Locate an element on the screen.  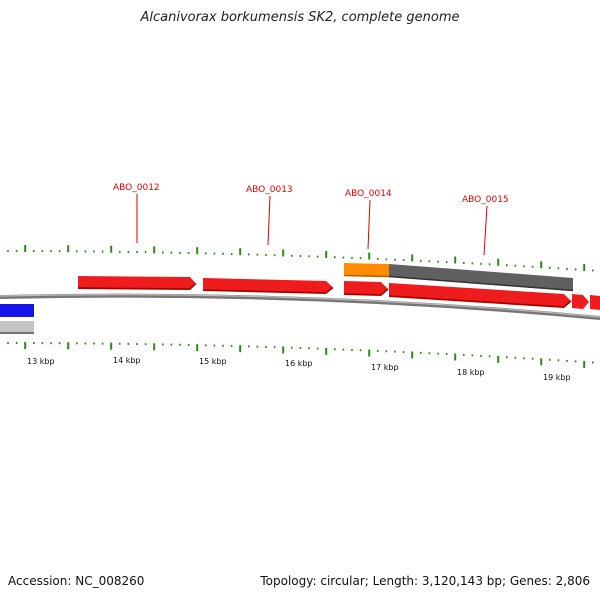
scale-label-19kbp: 19 kbp is located at coordinates (557, 377).